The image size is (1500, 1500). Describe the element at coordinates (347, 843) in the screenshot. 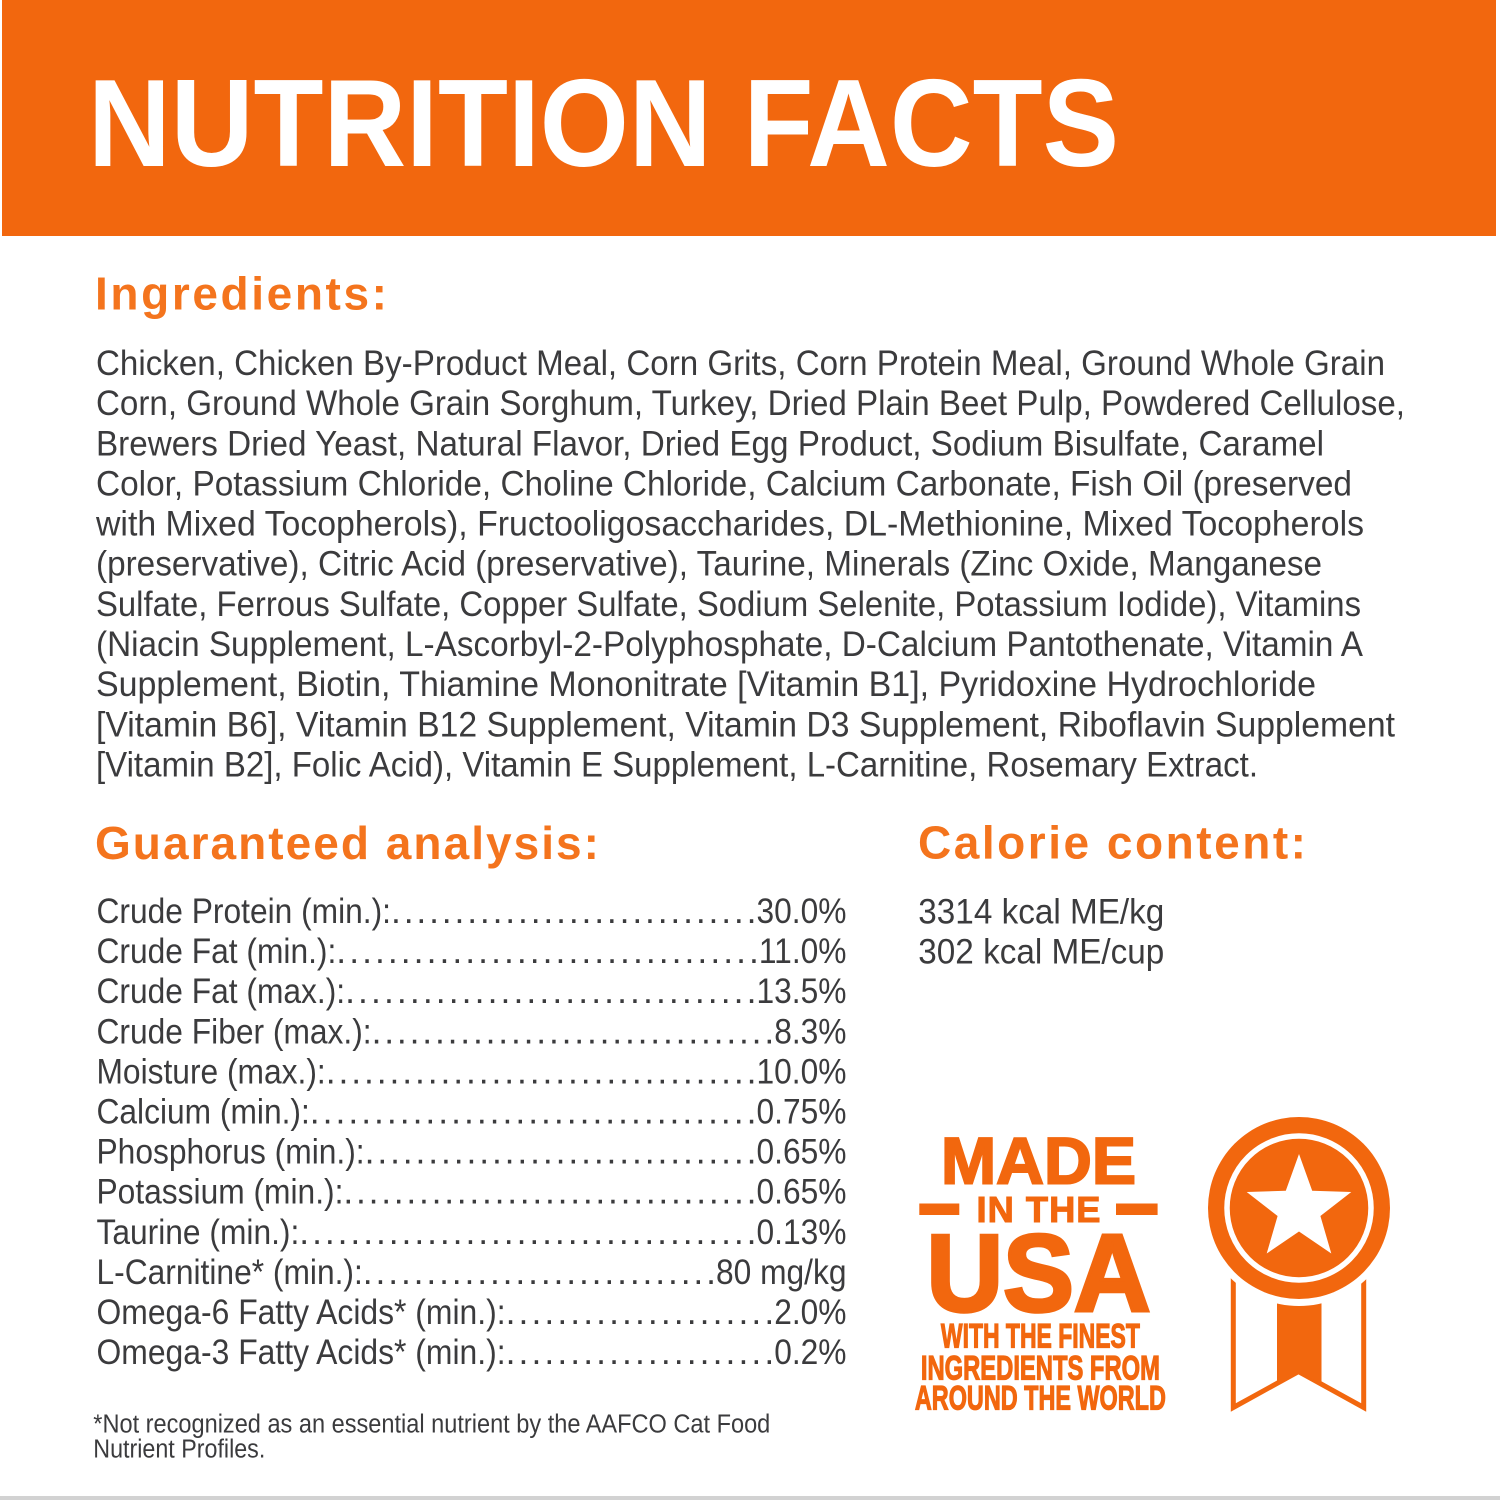

I see `svg-text: Guaranteed analysis:` at that location.